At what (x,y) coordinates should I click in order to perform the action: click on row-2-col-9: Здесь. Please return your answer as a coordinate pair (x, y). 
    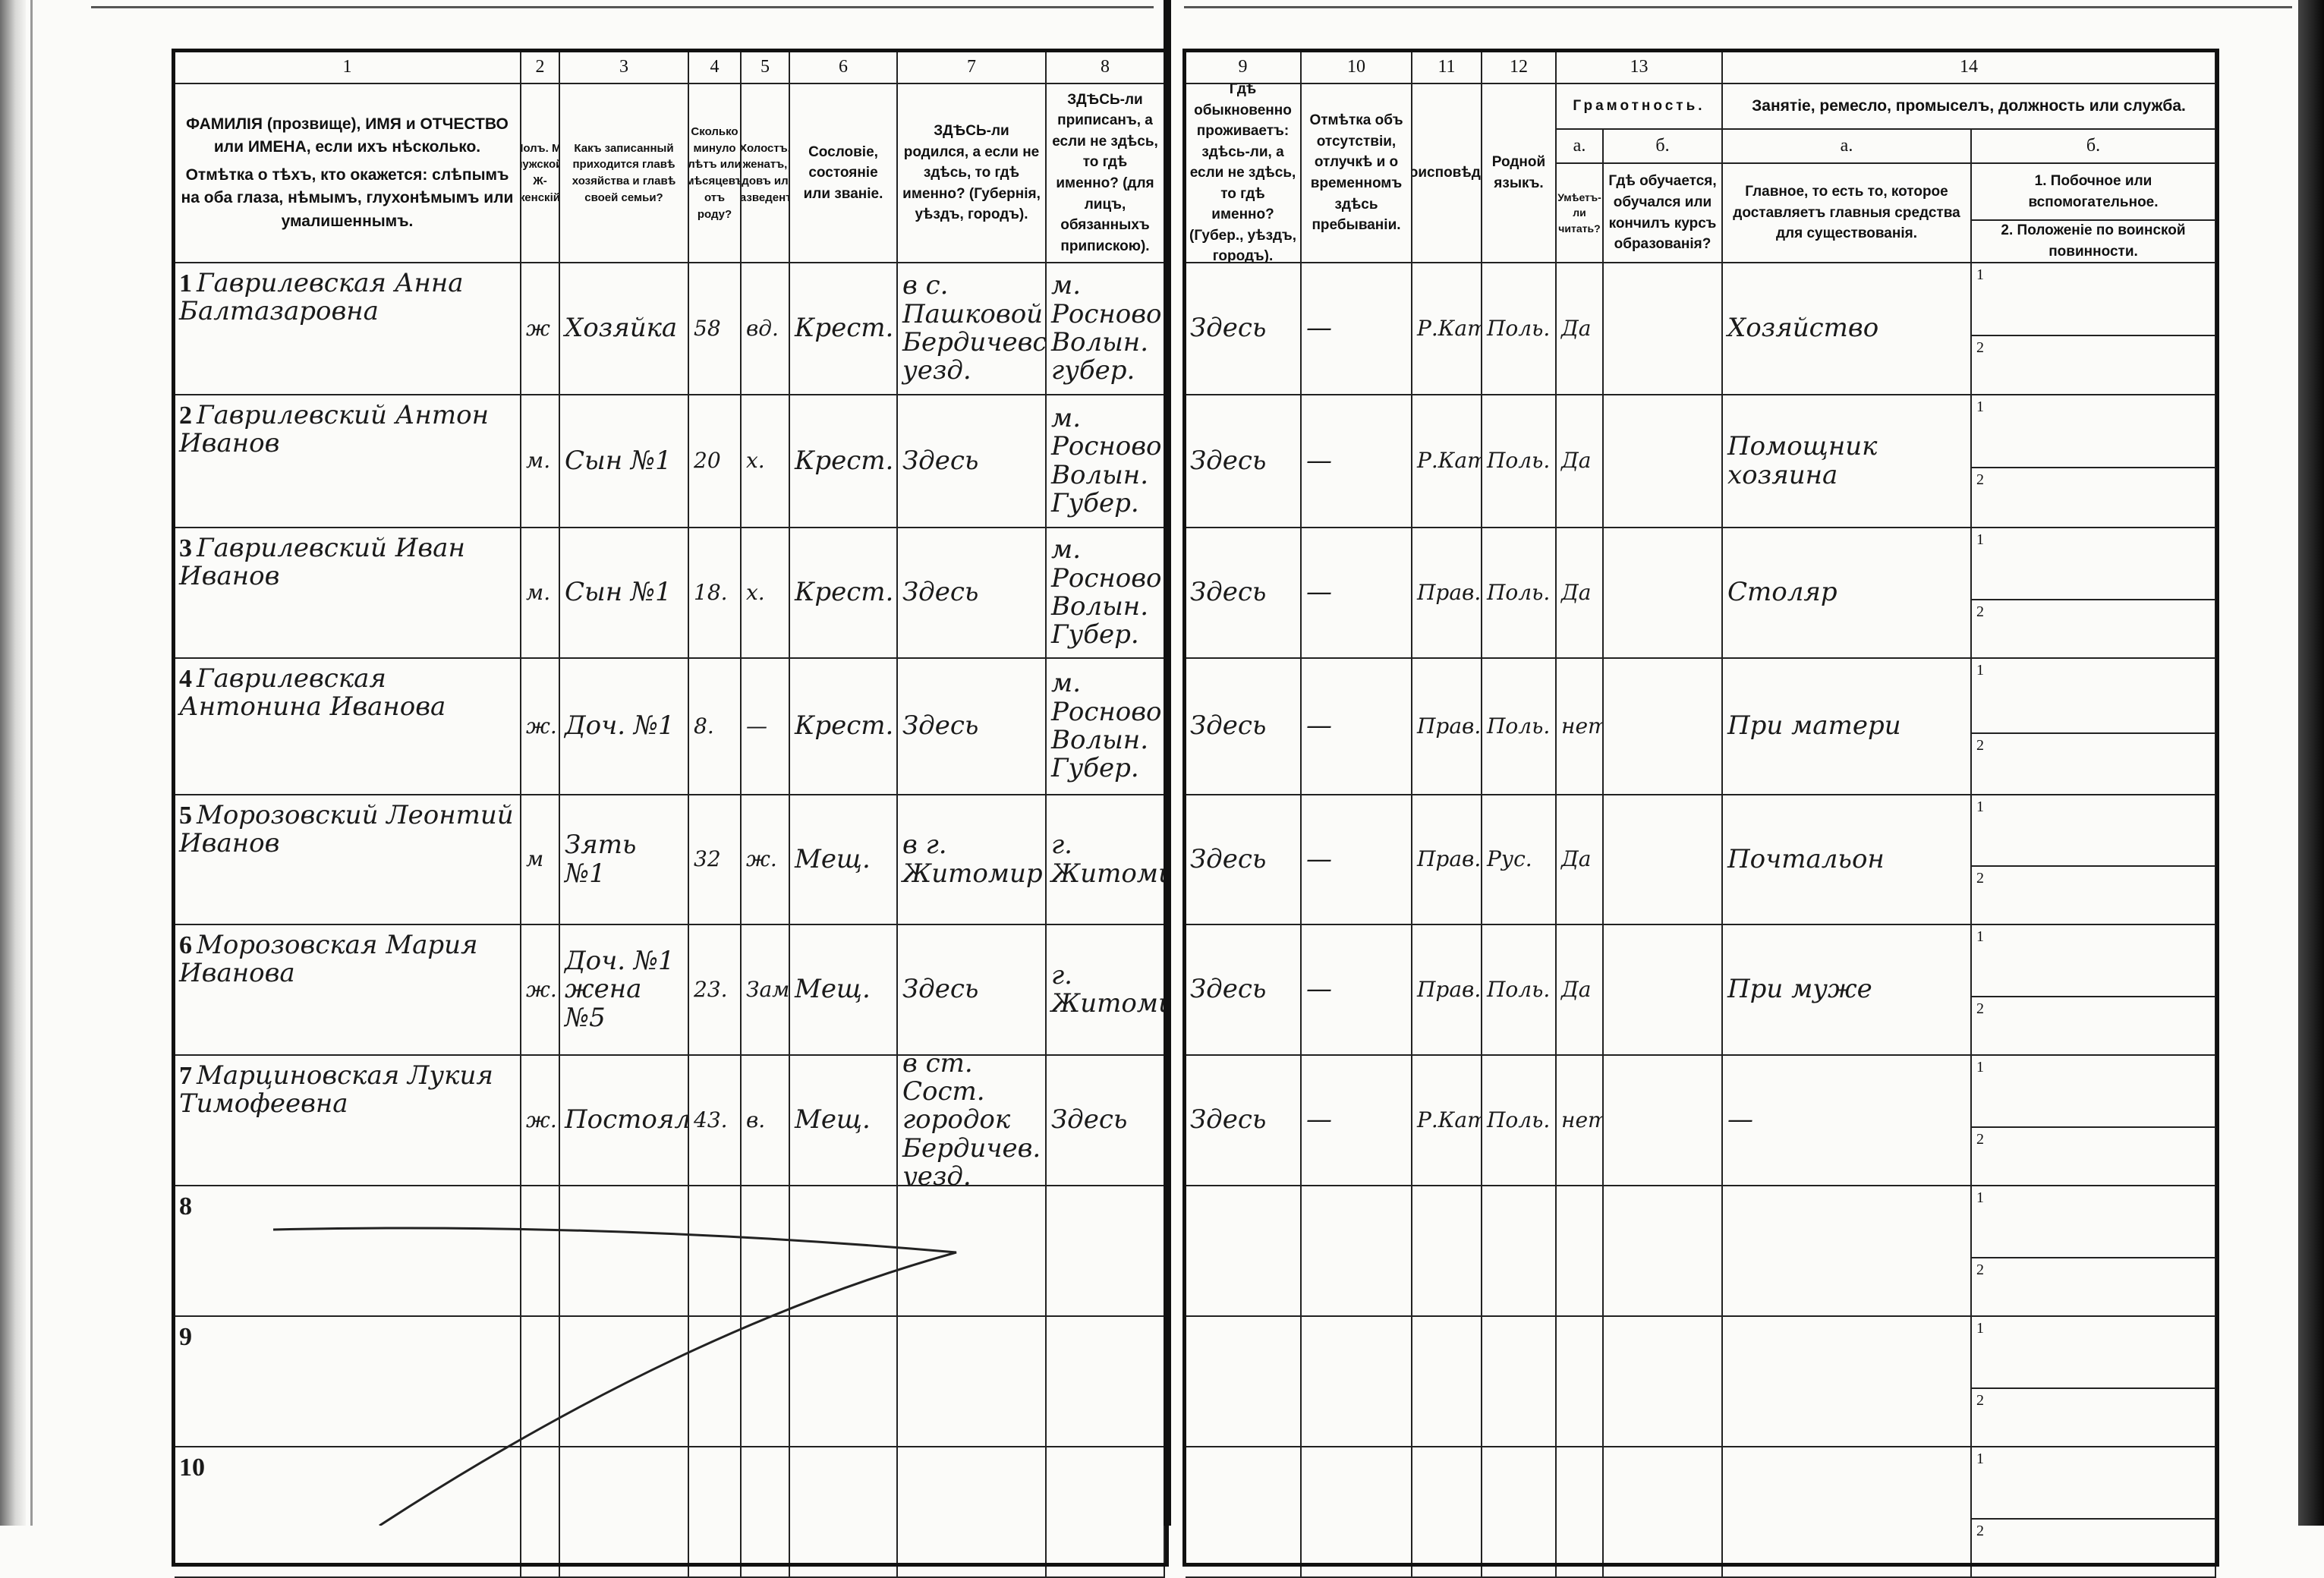
    Looking at the image, I should click on (1244, 461).